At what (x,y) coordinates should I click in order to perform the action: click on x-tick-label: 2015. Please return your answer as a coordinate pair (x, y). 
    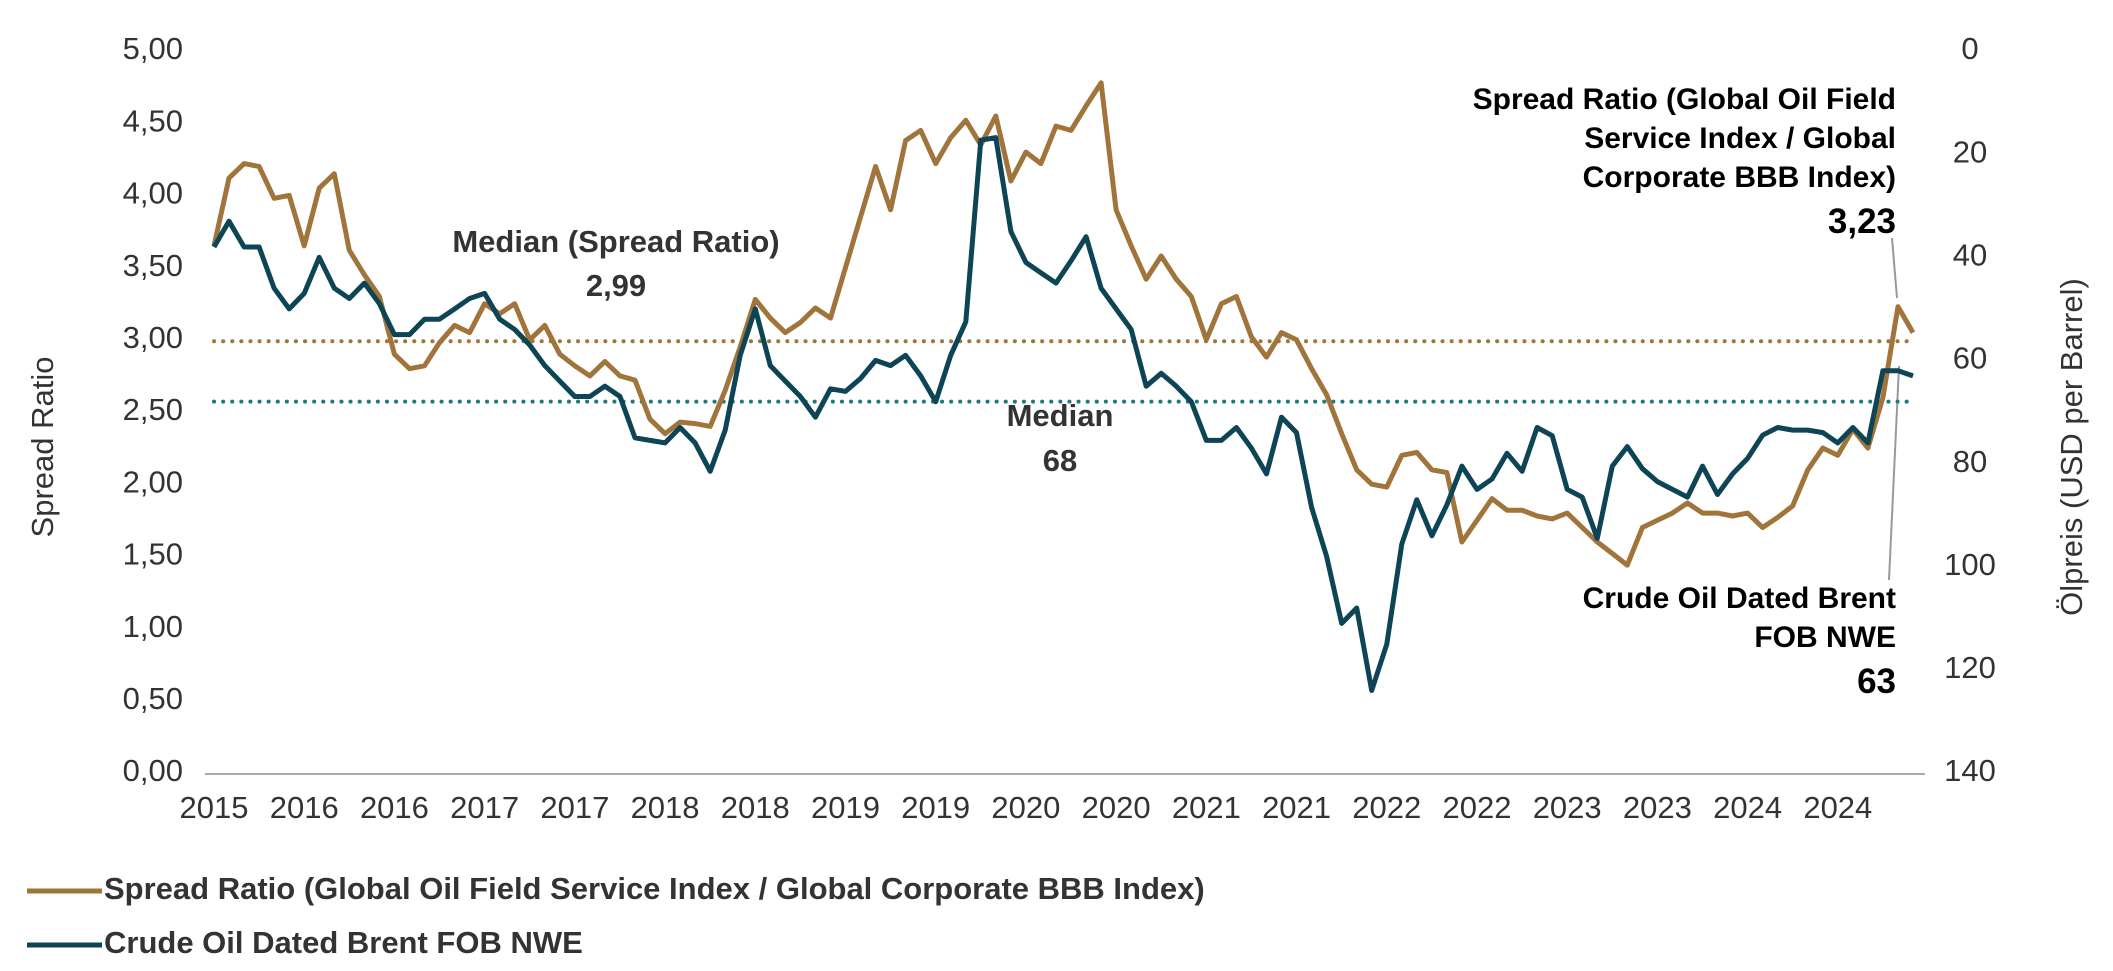
    Looking at the image, I should click on (214, 807).